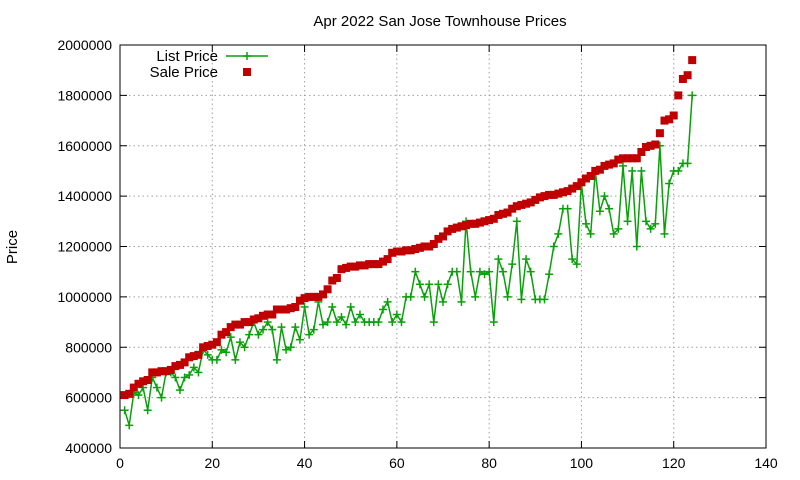 This screenshot has width=800, height=480. Describe the element at coordinates (84, 45) in the screenshot. I see `y-tick-label: 2000000` at that location.